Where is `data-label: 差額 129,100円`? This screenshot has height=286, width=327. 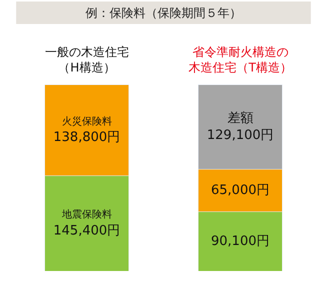
data-label: 差額 129,100円 is located at coordinates (240, 127).